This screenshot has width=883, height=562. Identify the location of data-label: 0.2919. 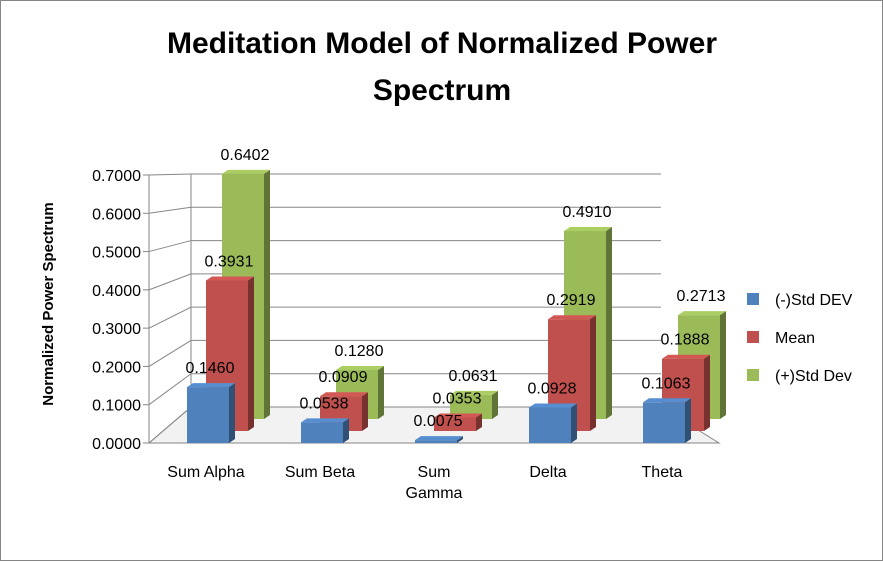
(571, 300).